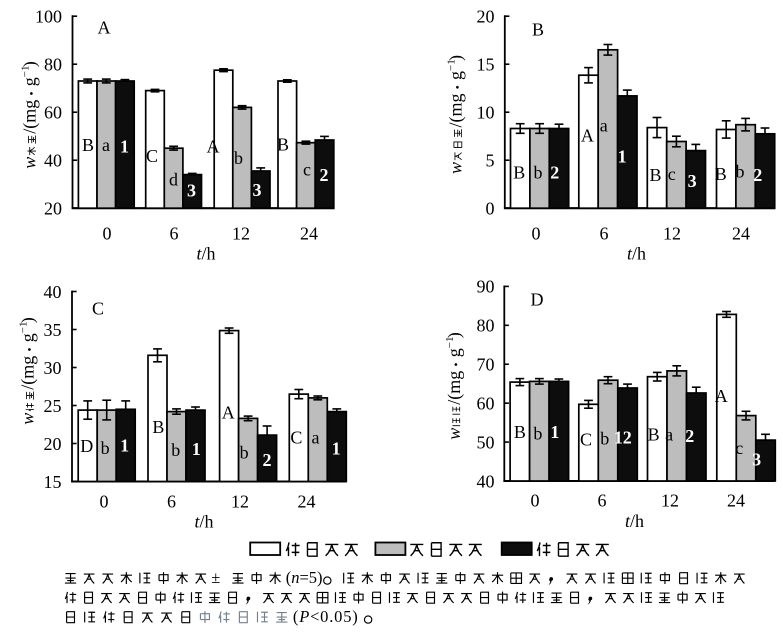 The image size is (783, 639). Describe the element at coordinates (304, 577) in the screenshot. I see `svg-text: (n=5)` at that location.